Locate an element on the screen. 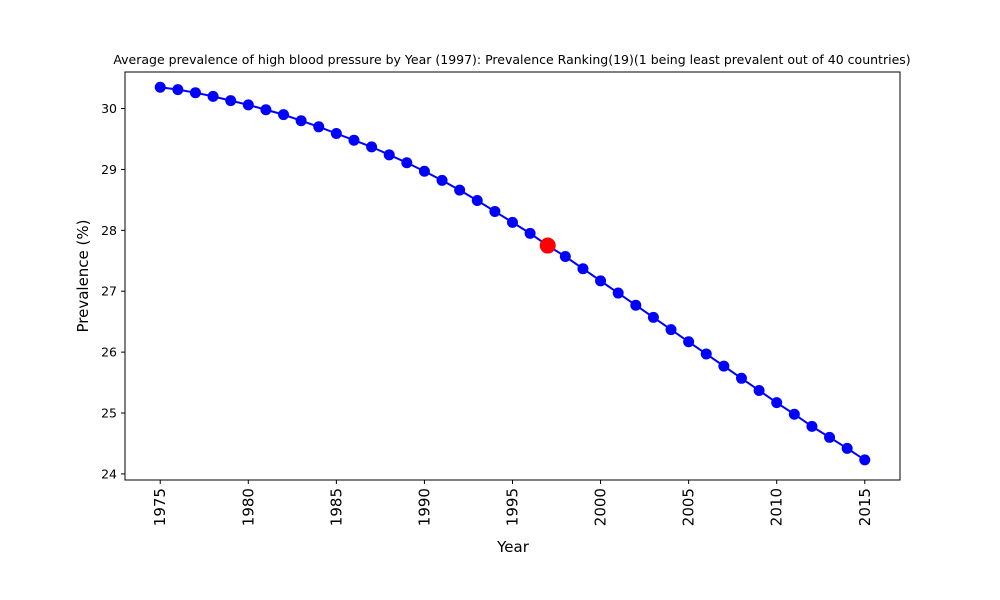  y-tick-label: 26 is located at coordinates (109, 352).